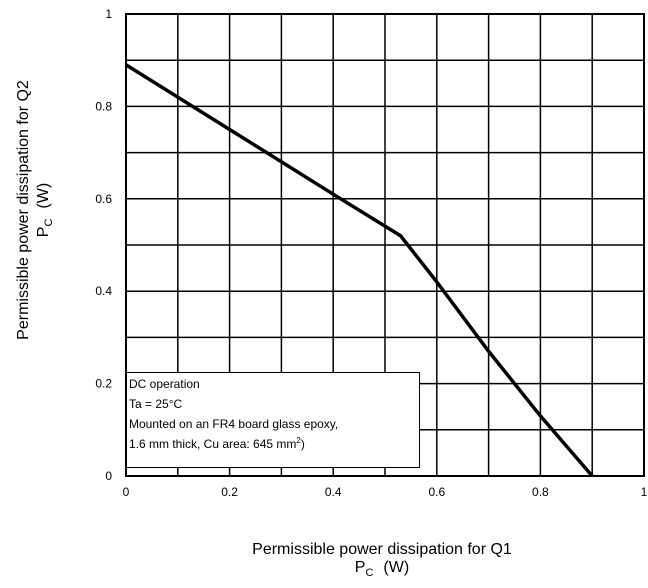 Image resolution: width=648 pixels, height=588 pixels. Describe the element at coordinates (103, 384) in the screenshot. I see `y-tick-label: 0.2` at that location.